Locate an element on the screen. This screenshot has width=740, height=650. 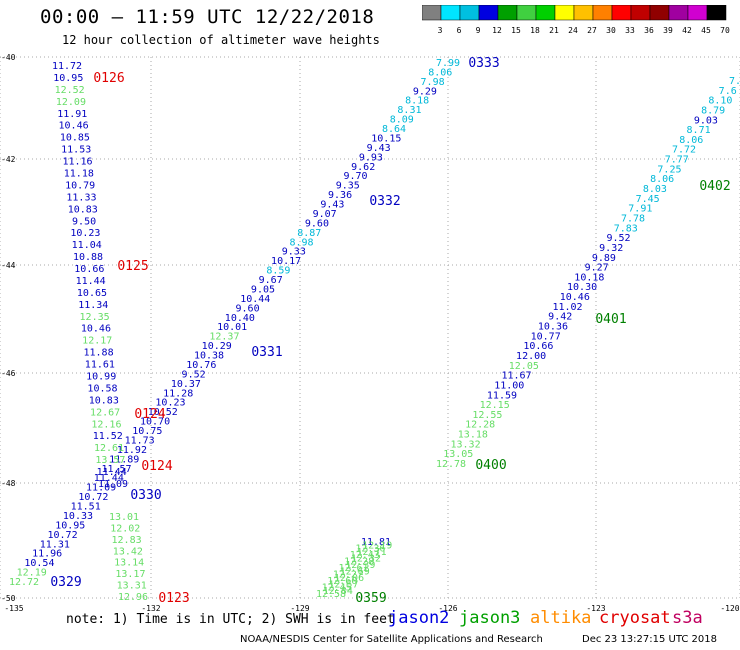
wave-height-value: 10.99 is located at coordinates (101, 377).